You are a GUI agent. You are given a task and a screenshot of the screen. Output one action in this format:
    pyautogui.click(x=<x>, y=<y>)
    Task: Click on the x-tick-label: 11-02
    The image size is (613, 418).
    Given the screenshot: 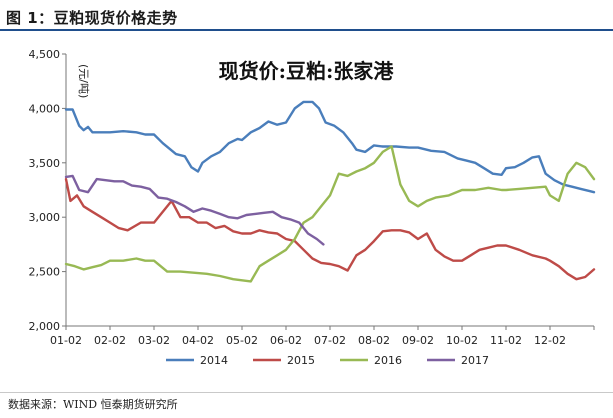 What is the action you would take?
    pyautogui.click(x=506, y=340)
    